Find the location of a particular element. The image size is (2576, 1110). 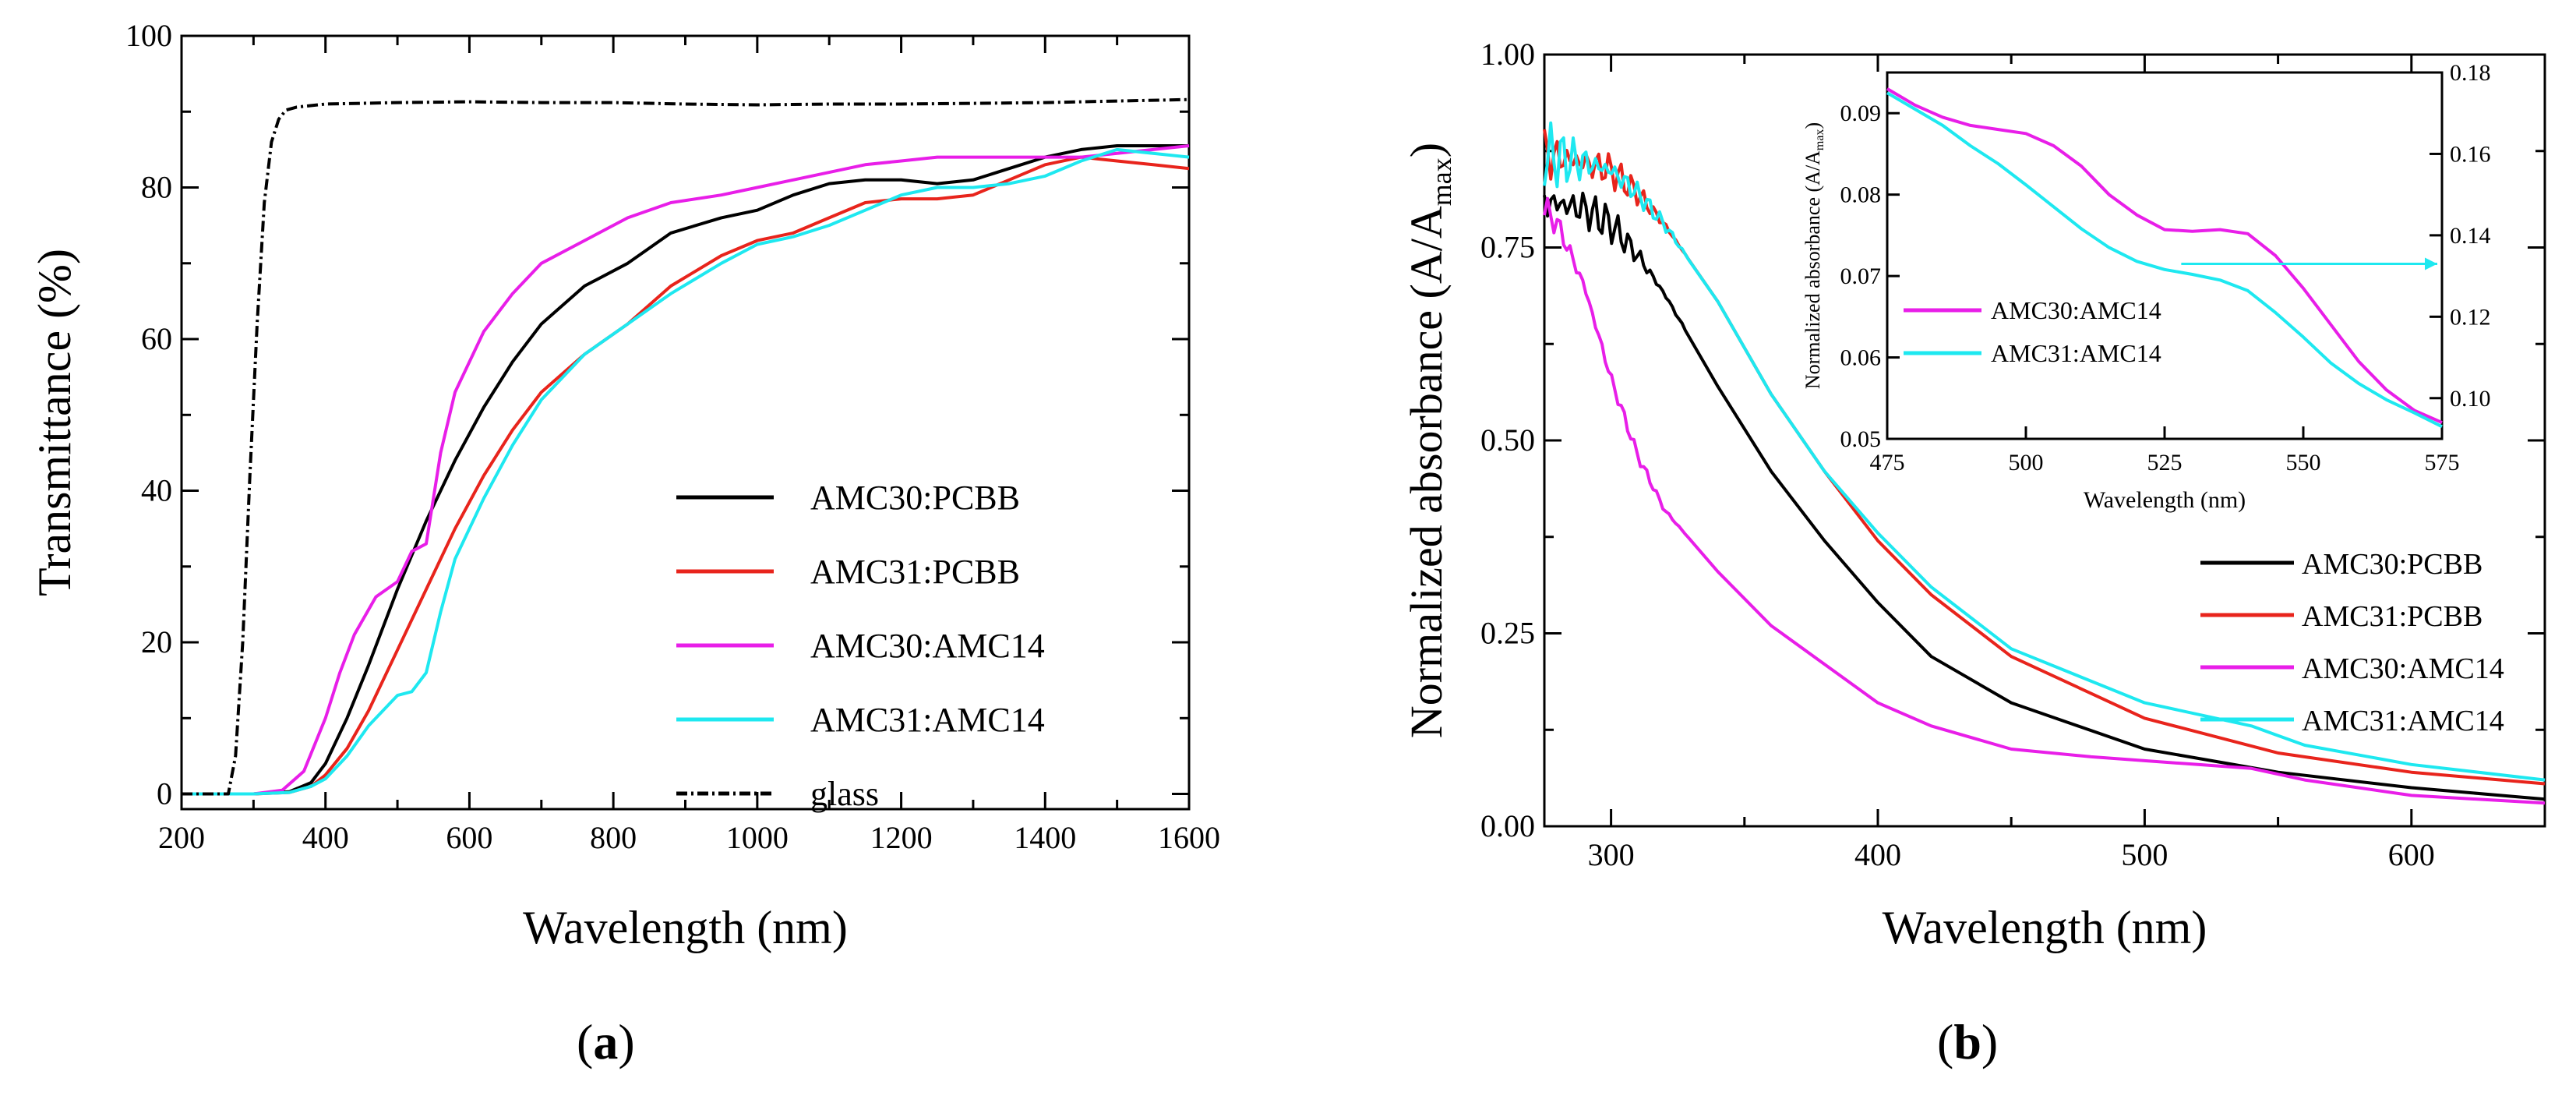

b-xtick-label: 600 is located at coordinates (2411, 854).